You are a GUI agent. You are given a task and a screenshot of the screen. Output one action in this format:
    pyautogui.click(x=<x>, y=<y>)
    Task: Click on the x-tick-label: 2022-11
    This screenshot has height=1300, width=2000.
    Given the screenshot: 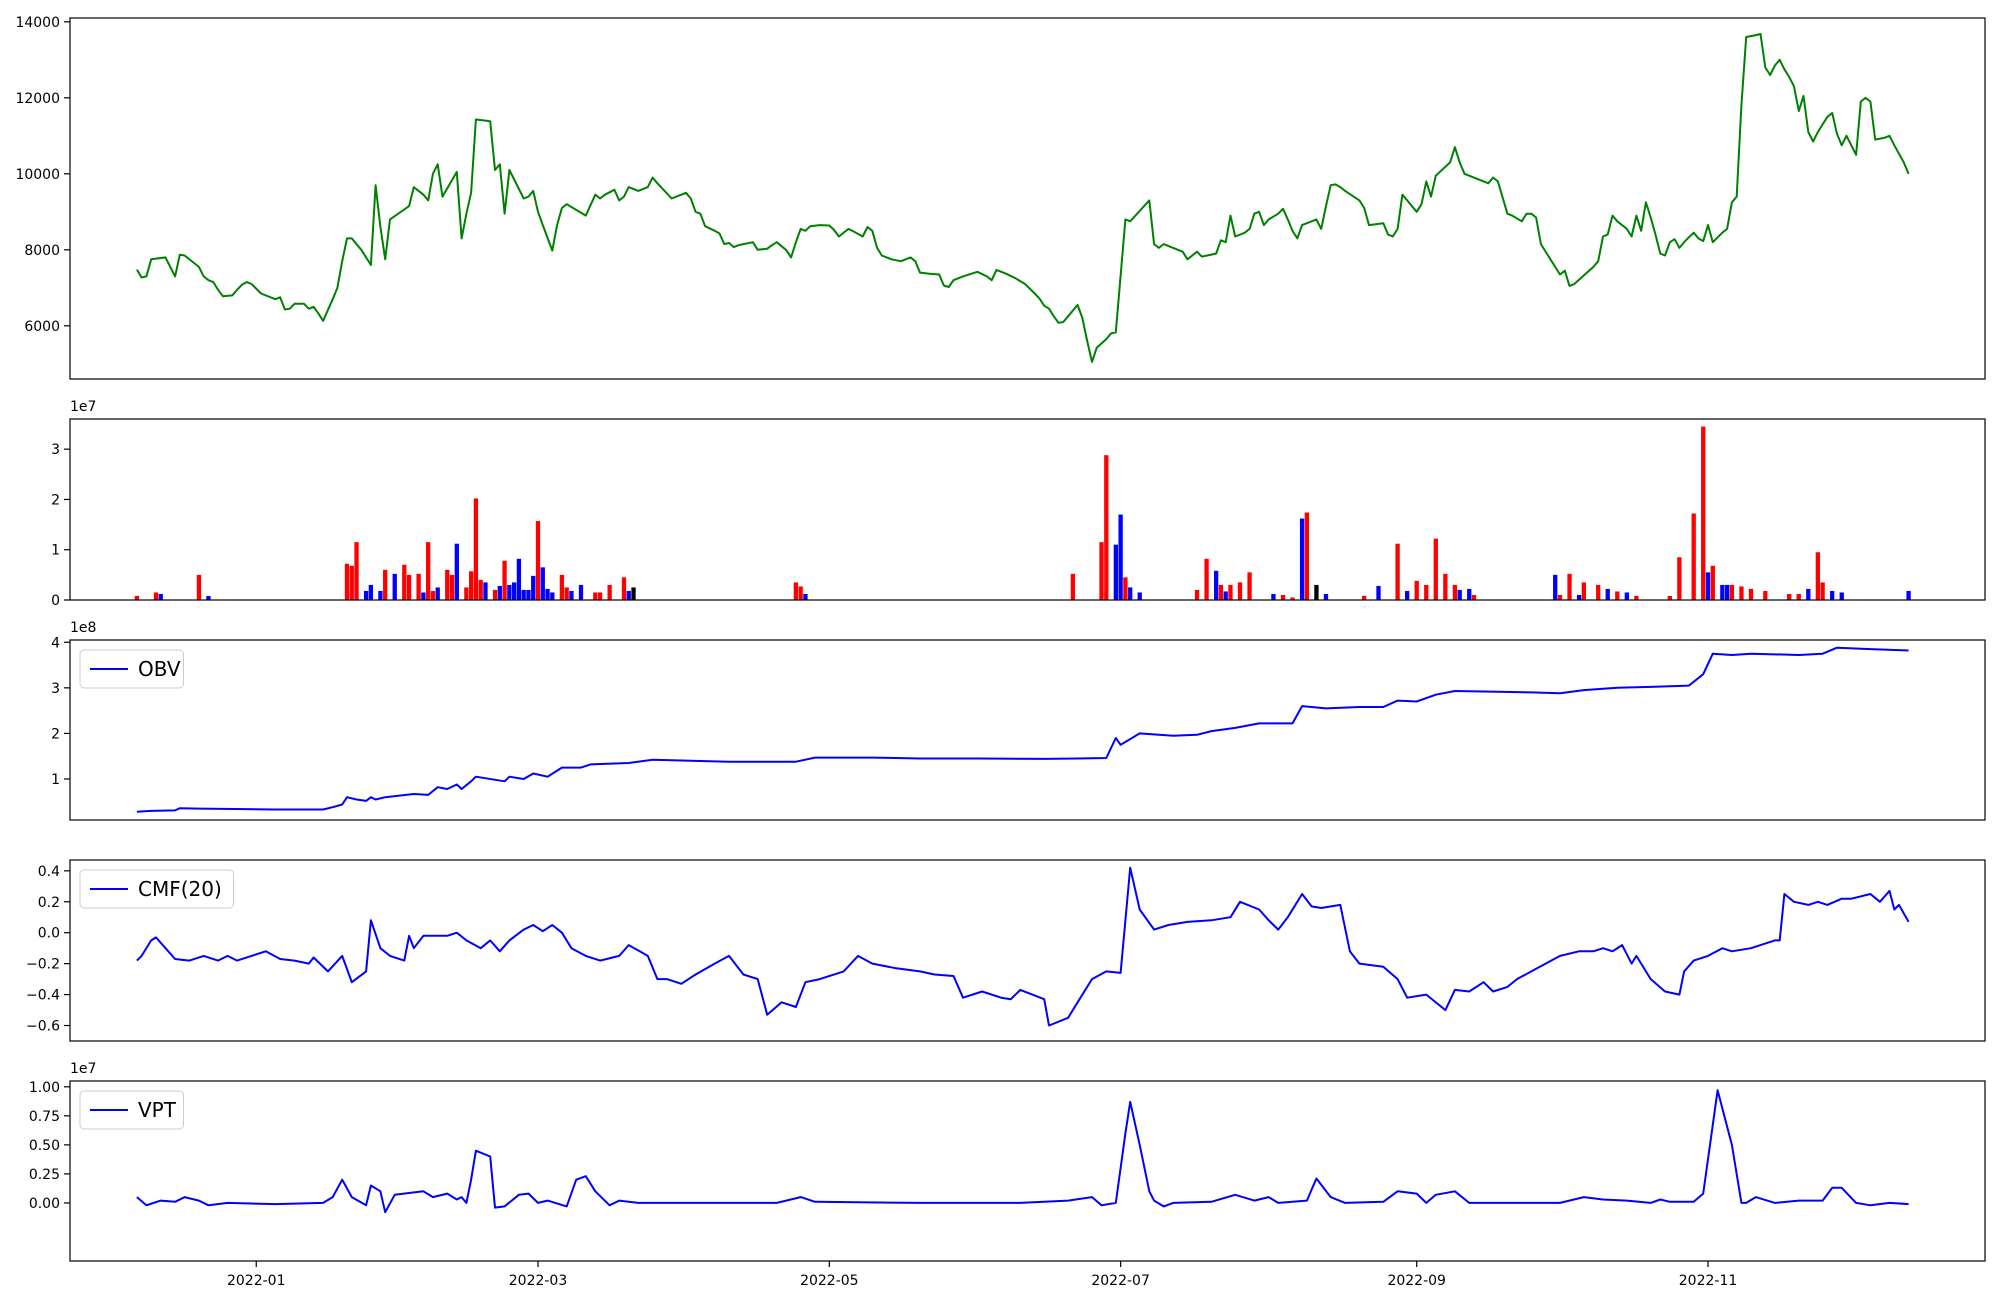 What is the action you would take?
    pyautogui.click(x=1708, y=1281)
    